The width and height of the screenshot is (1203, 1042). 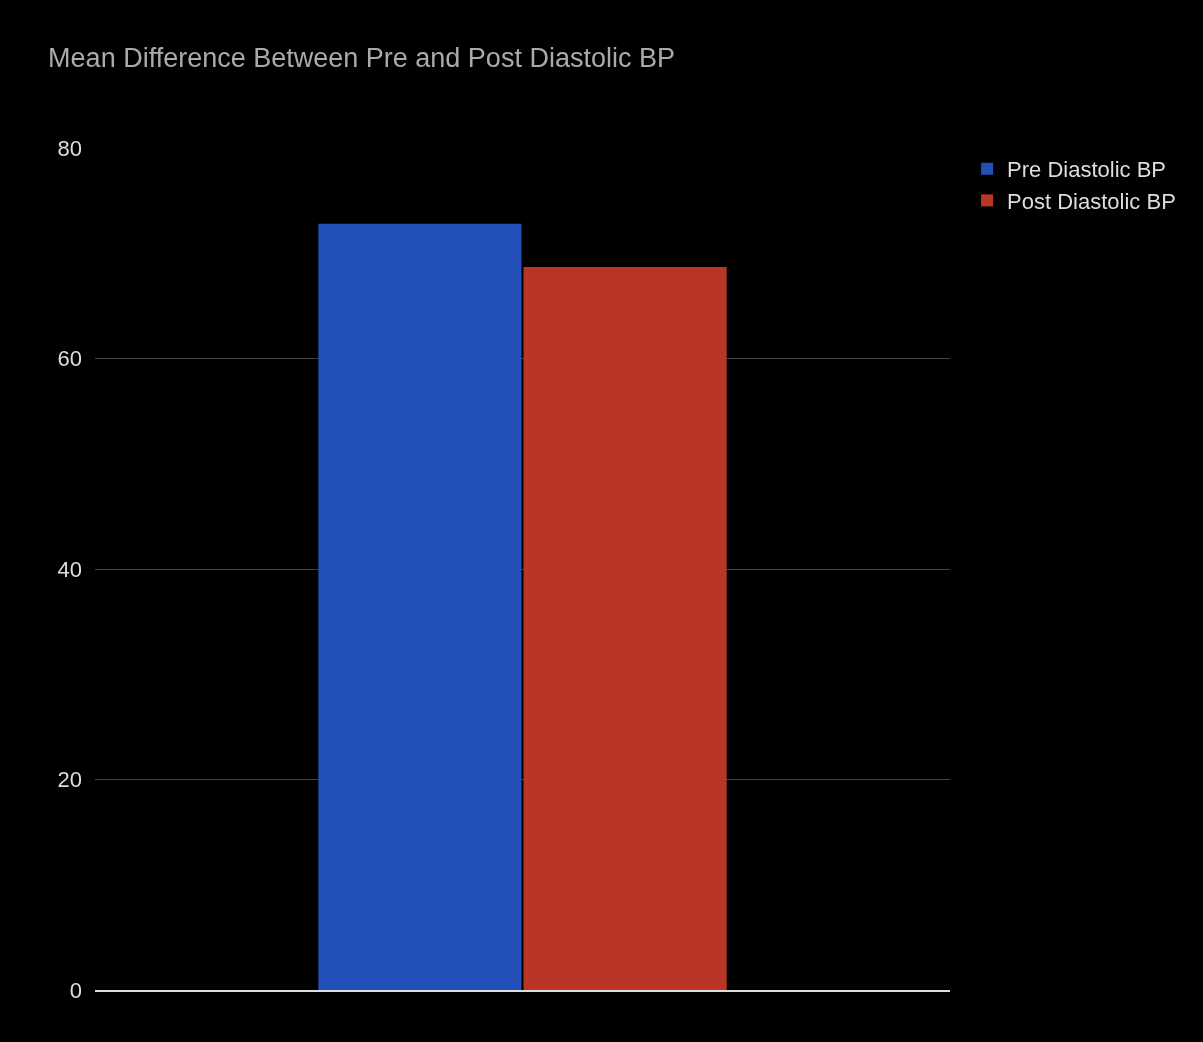 I want to click on legend-label: Pre Diastolic BP, so click(x=1087, y=170).